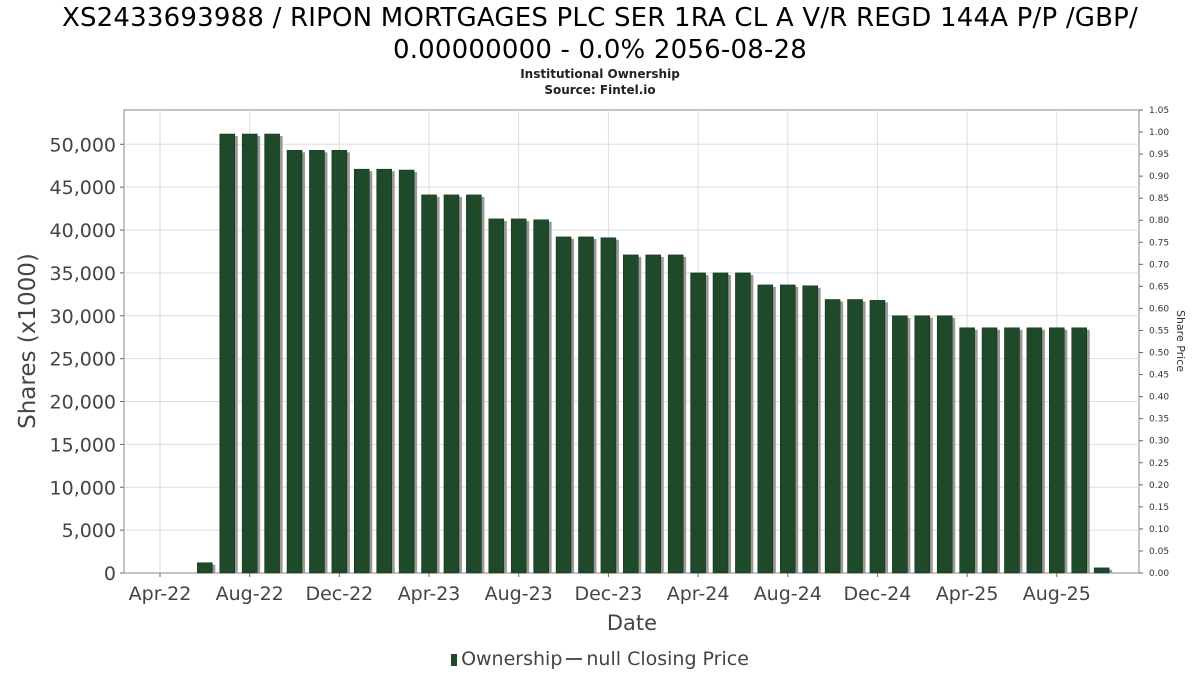 Image resolution: width=1200 pixels, height=675 pixels. I want to click on y2-tick-label: 1.05, so click(1159, 111).